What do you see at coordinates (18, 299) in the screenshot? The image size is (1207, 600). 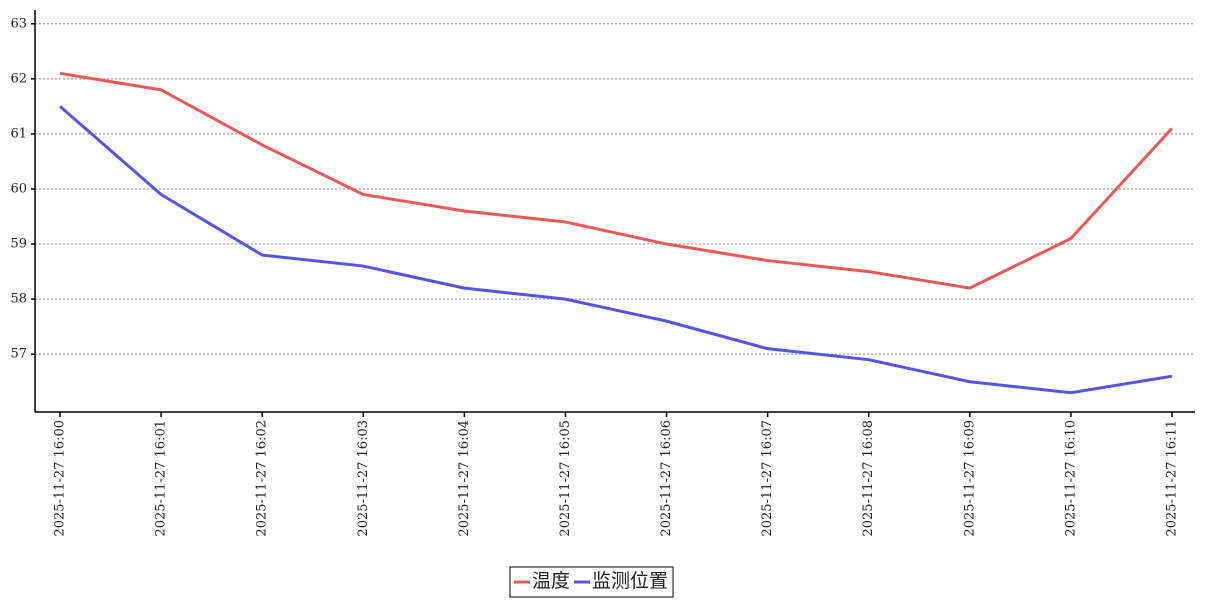 I see `y-tick-label: 58` at bounding box center [18, 299].